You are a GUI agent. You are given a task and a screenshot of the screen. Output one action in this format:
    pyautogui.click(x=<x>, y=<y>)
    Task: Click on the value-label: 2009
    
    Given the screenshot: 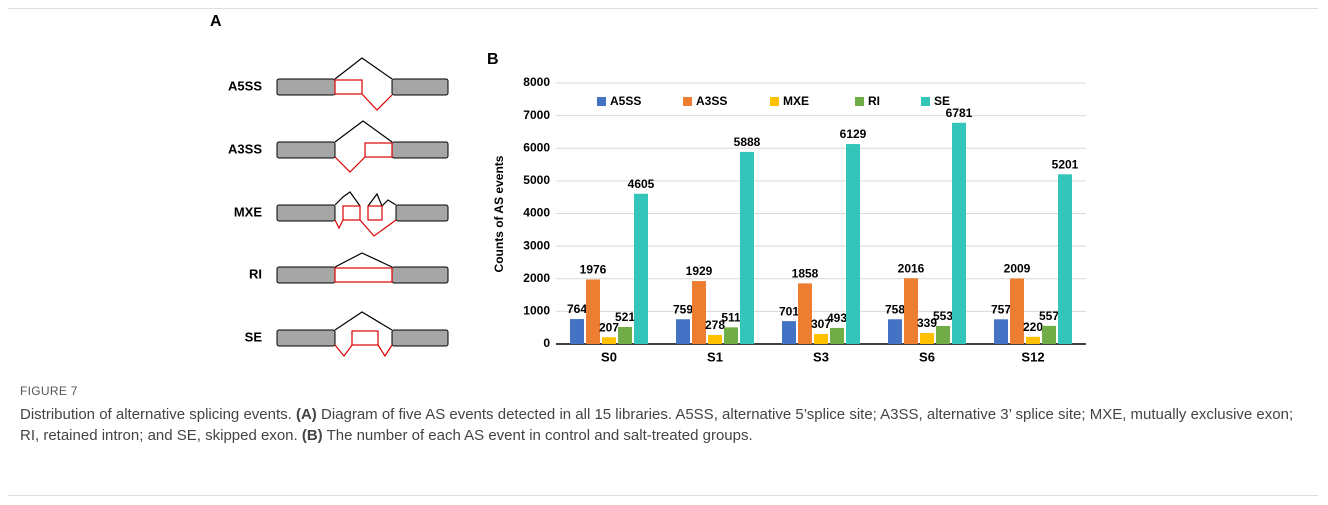 What is the action you would take?
    pyautogui.click(x=1017, y=269)
    